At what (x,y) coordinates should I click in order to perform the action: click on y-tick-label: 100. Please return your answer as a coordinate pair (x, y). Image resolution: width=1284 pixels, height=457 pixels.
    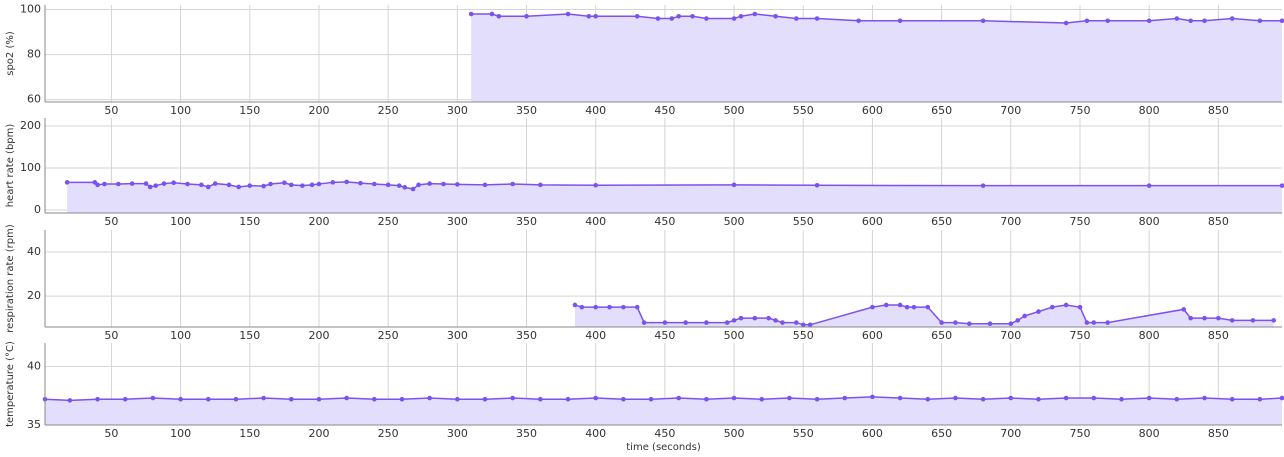
    Looking at the image, I should click on (30, 9).